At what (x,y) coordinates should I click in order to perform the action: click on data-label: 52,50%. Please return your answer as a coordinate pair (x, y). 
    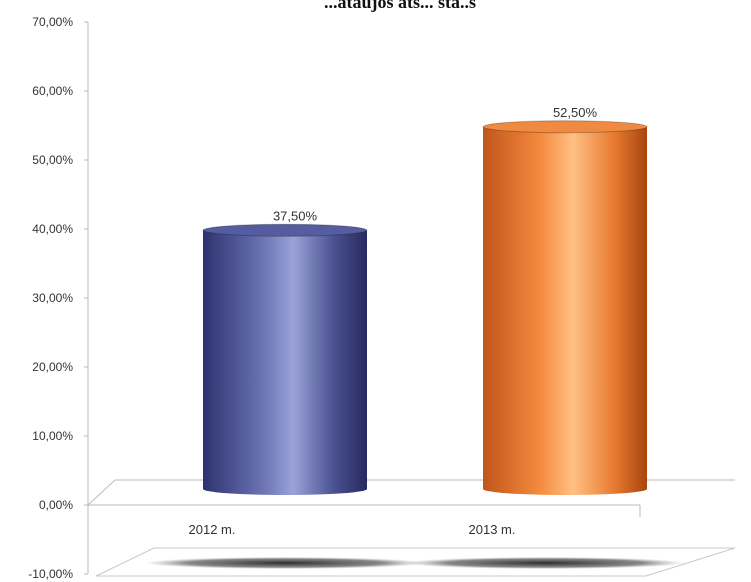
    Looking at the image, I should click on (575, 112).